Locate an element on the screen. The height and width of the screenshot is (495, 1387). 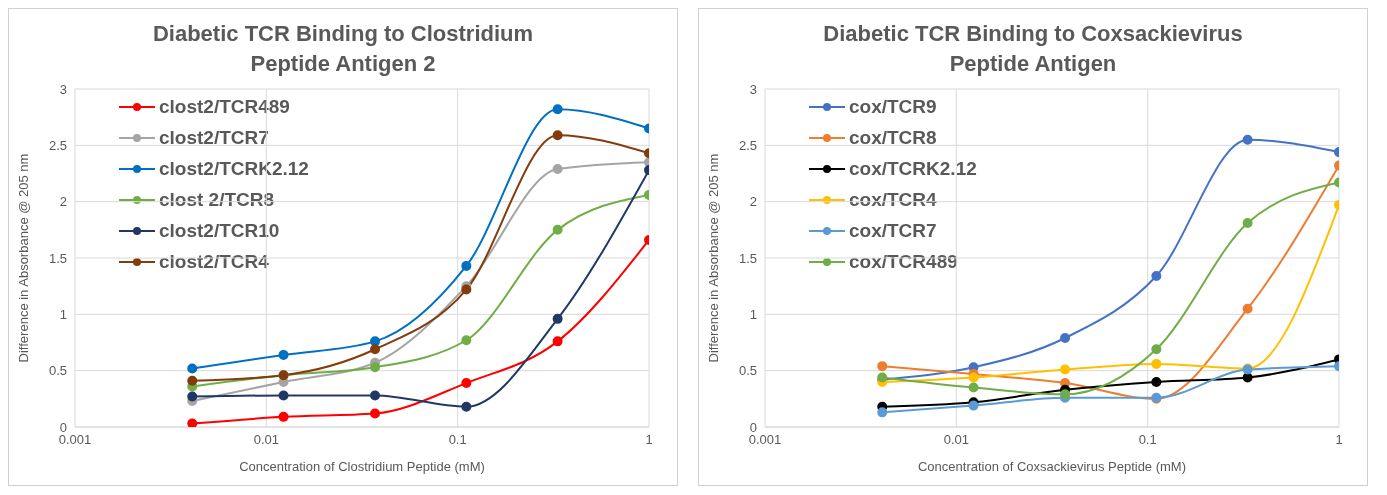
x-axis-title: Concentration of Coxsackievirus Peptide (mM) is located at coordinates (1052, 466).